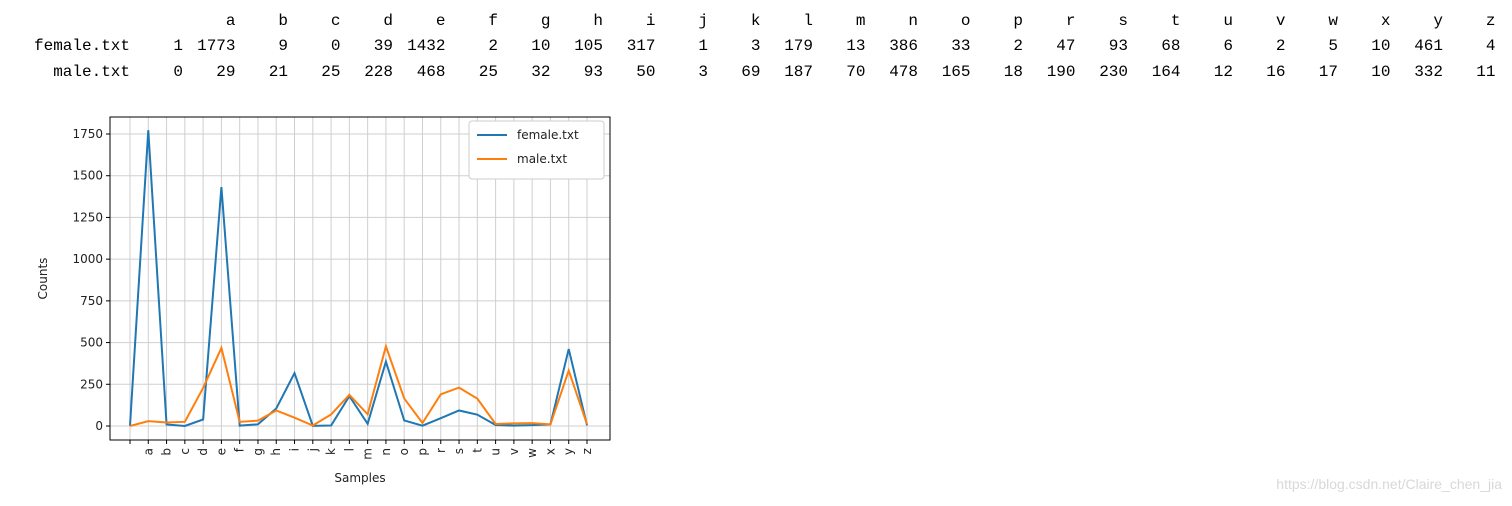 The width and height of the screenshot is (1512, 506). Describe the element at coordinates (258, 452) in the screenshot. I see `x-tick-label: g` at that location.